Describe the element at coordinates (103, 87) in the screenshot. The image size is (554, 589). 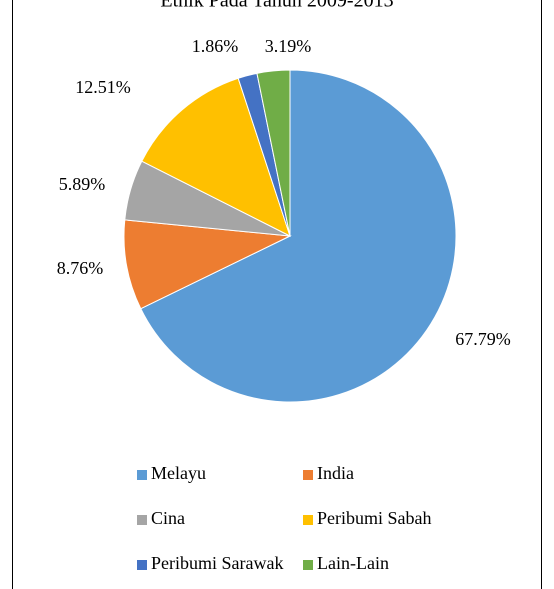
I see `data-label: 12.51%` at that location.